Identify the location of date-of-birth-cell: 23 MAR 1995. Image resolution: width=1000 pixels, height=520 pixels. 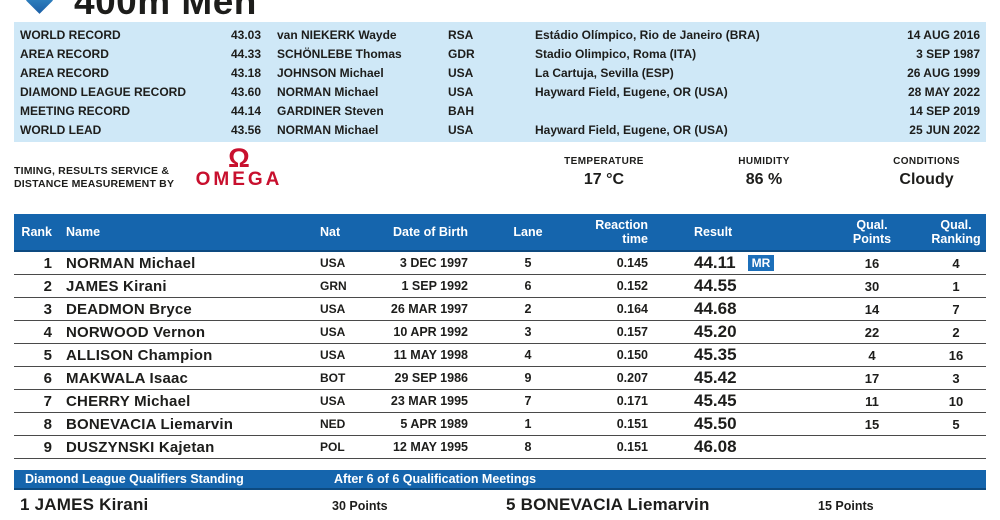
(429, 401).